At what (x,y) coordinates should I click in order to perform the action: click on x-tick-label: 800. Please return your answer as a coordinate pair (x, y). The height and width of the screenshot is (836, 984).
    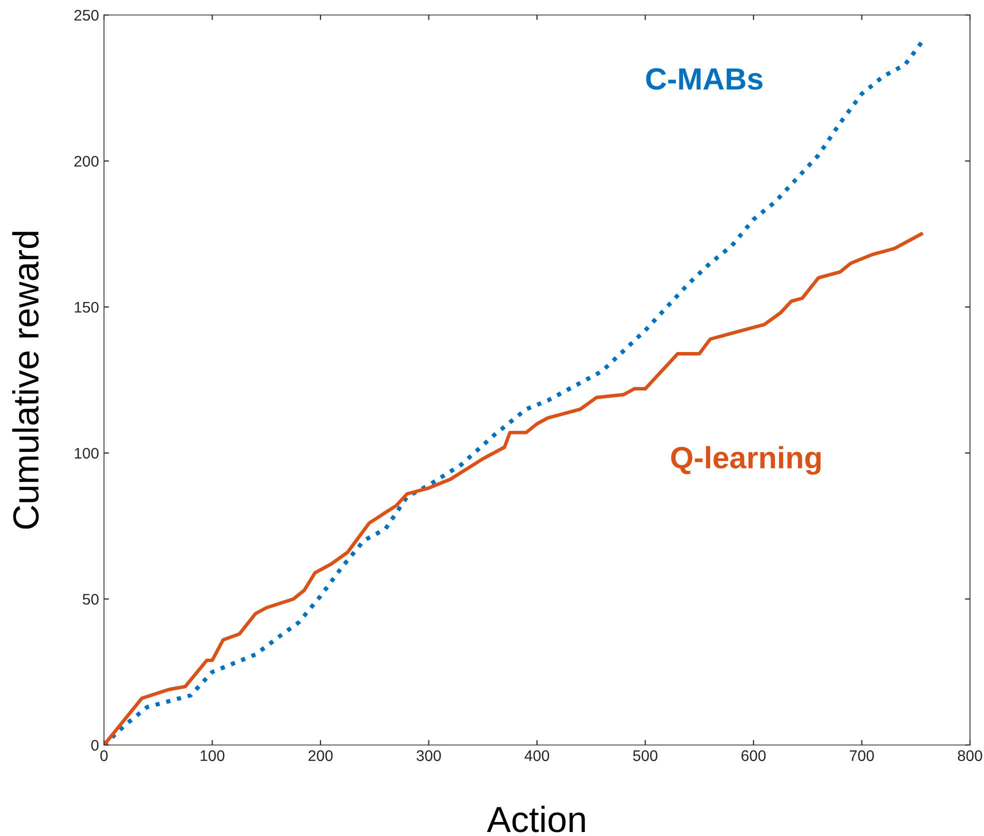
    Looking at the image, I should click on (970, 756).